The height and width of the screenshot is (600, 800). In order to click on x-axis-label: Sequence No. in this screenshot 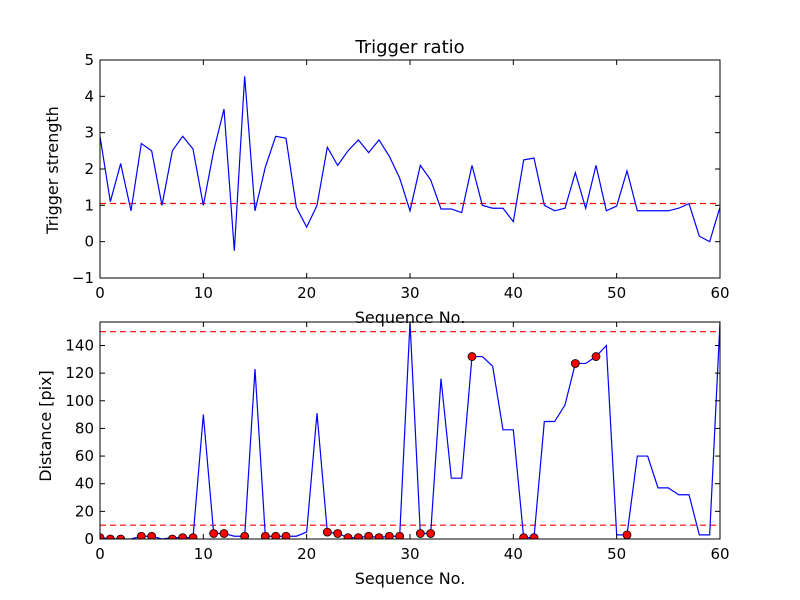, I will do `click(410, 578)`.